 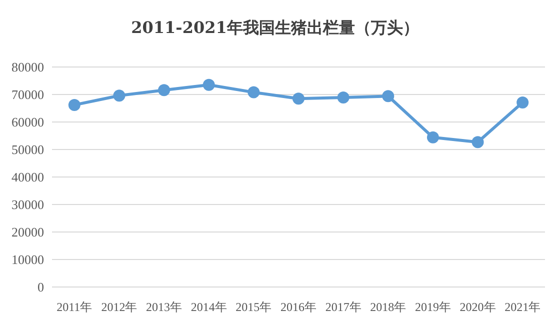 I want to click on x-tick-label: 2012年, so click(x=119, y=307).